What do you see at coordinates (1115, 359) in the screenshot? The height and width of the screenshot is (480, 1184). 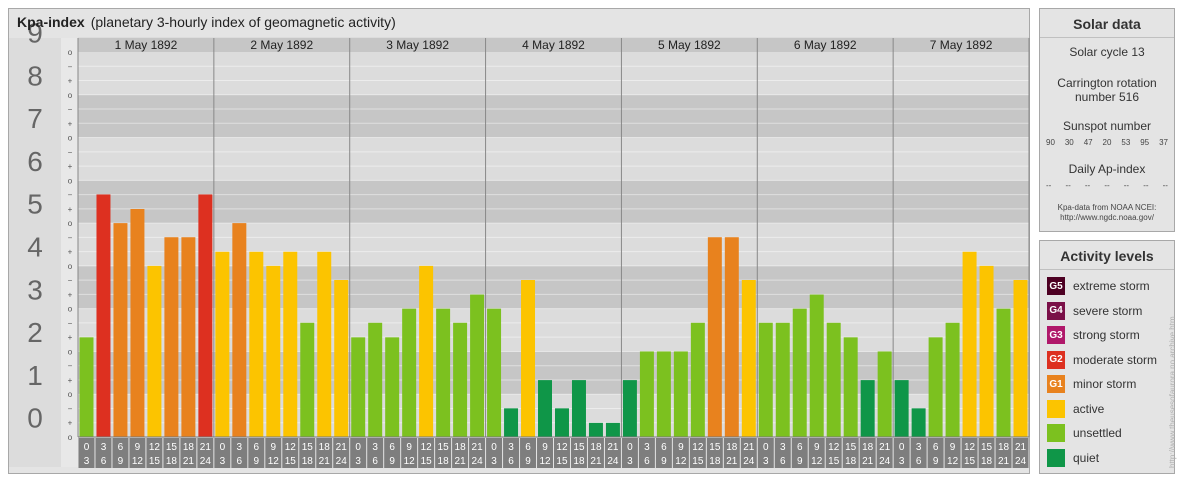 I see `legend-label: moderate storm` at bounding box center [1115, 359].